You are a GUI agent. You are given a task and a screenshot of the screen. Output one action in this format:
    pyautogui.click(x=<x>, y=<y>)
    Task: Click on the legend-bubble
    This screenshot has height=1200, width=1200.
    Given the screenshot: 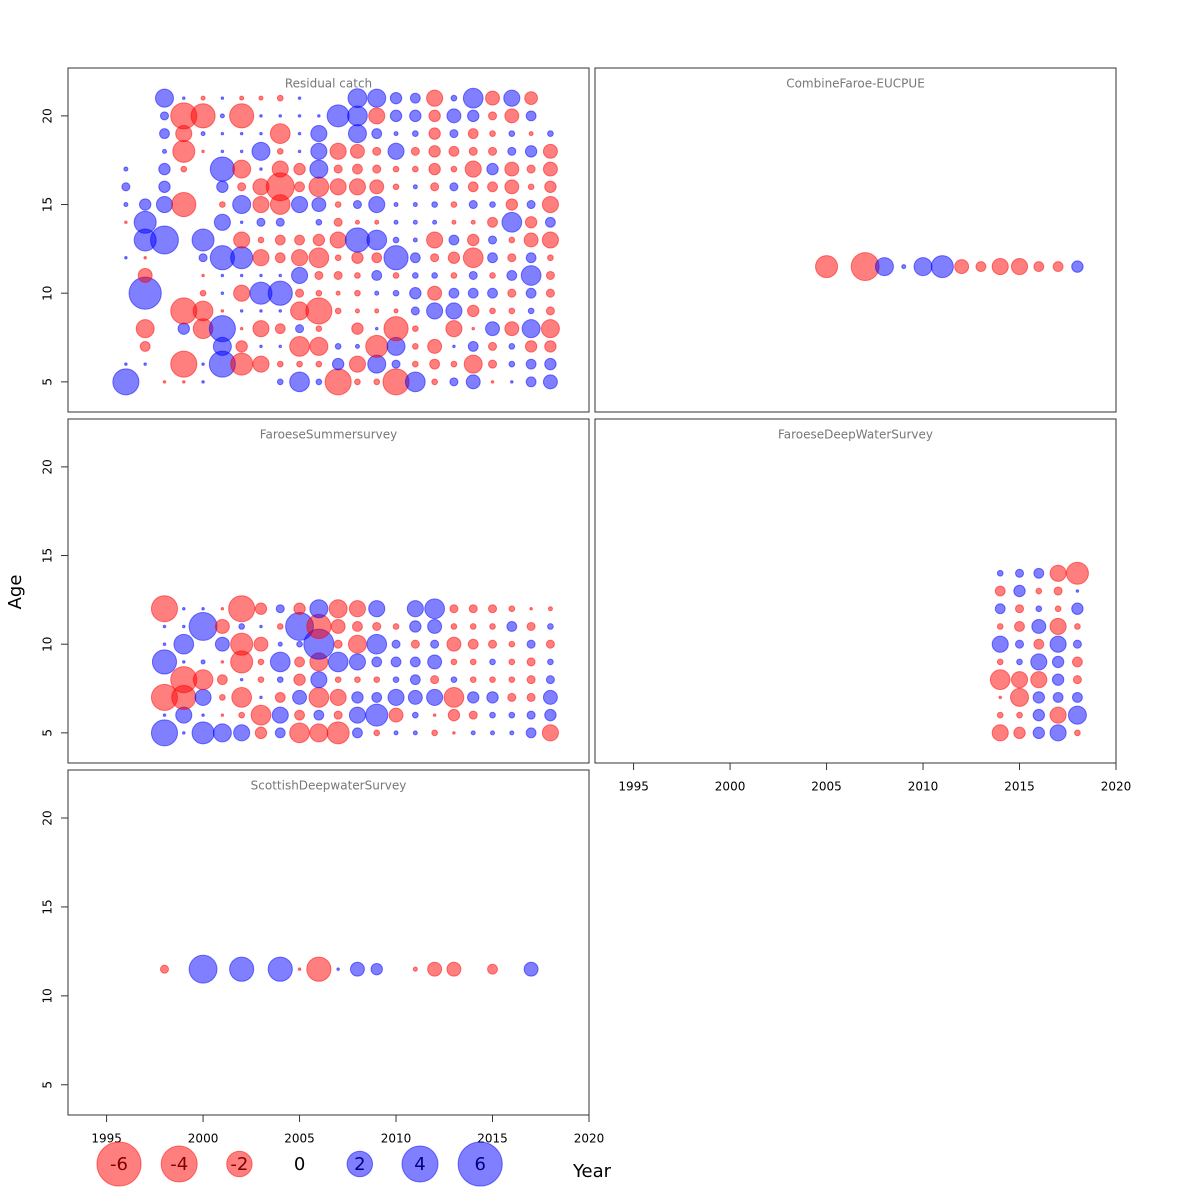 What is the action you would take?
    pyautogui.click(x=480, y=1164)
    